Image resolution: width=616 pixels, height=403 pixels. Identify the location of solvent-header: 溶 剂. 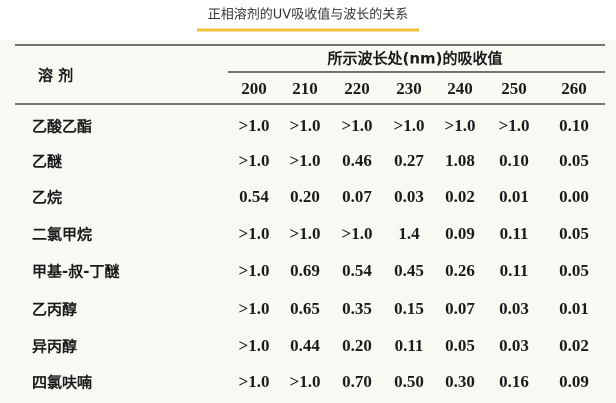
(55, 76).